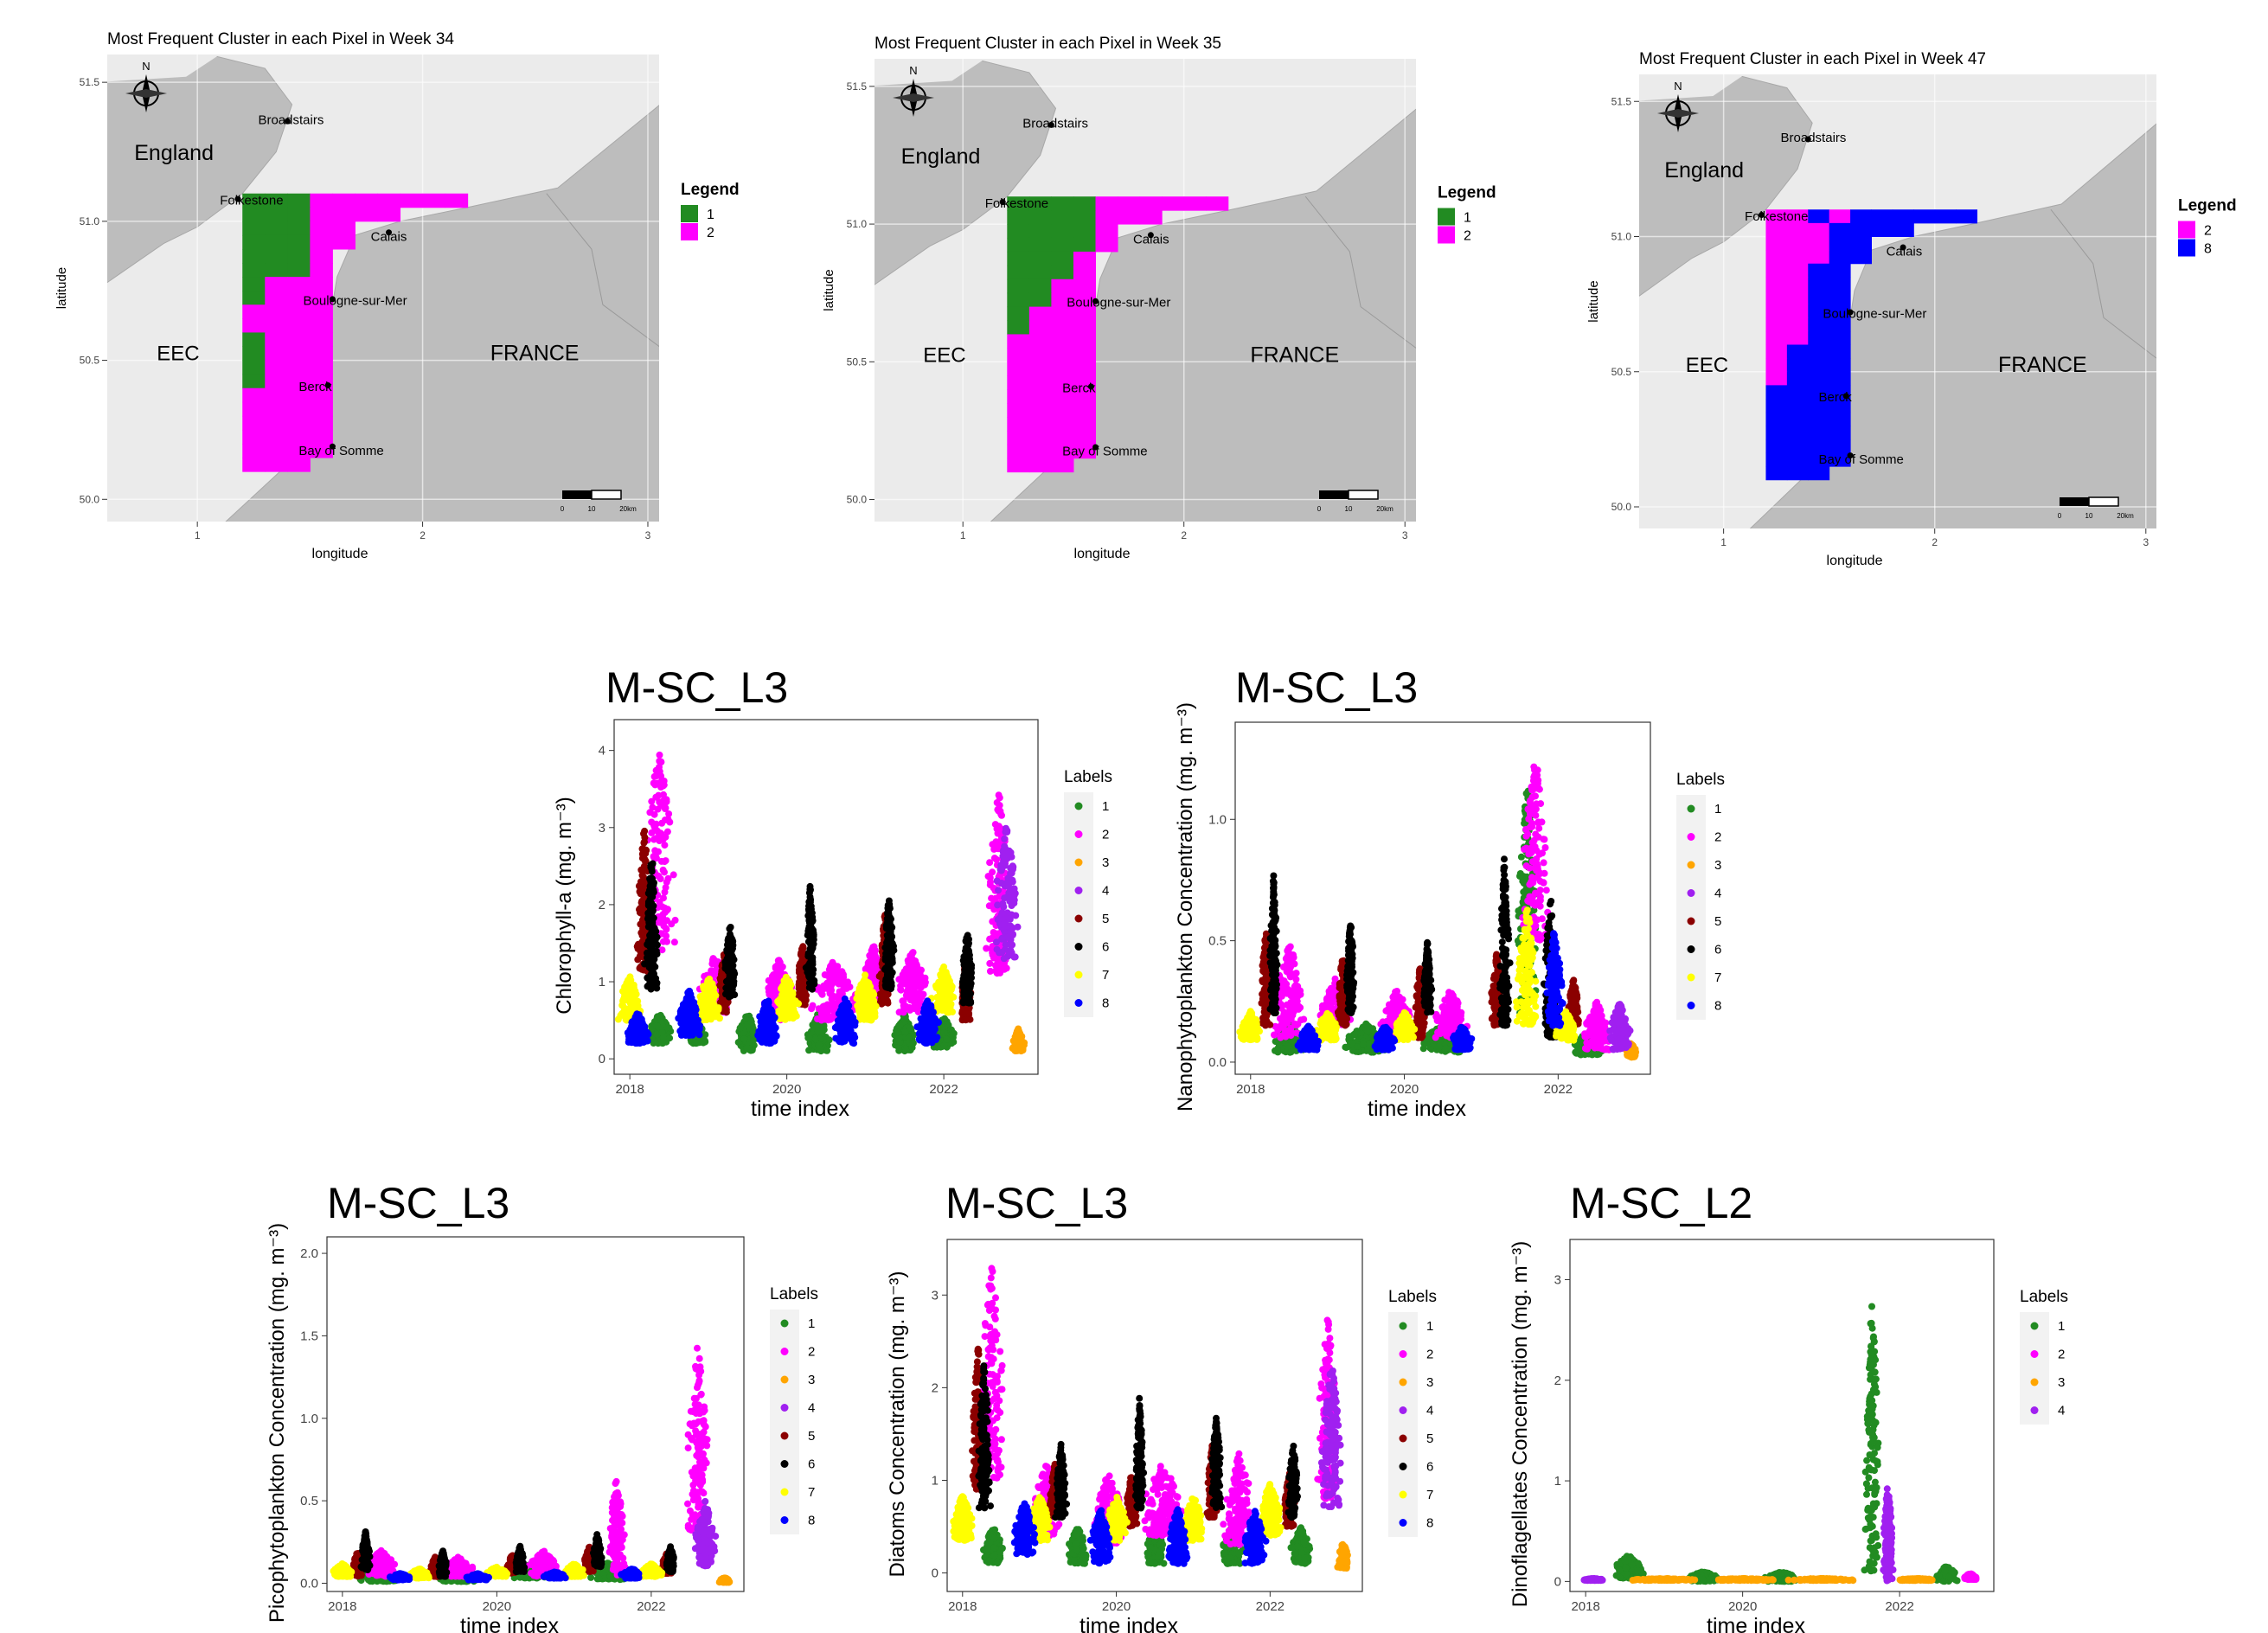 This screenshot has width=2268, height=1633. What do you see at coordinates (2186, 248) in the screenshot?
I see `legend-swatch` at bounding box center [2186, 248].